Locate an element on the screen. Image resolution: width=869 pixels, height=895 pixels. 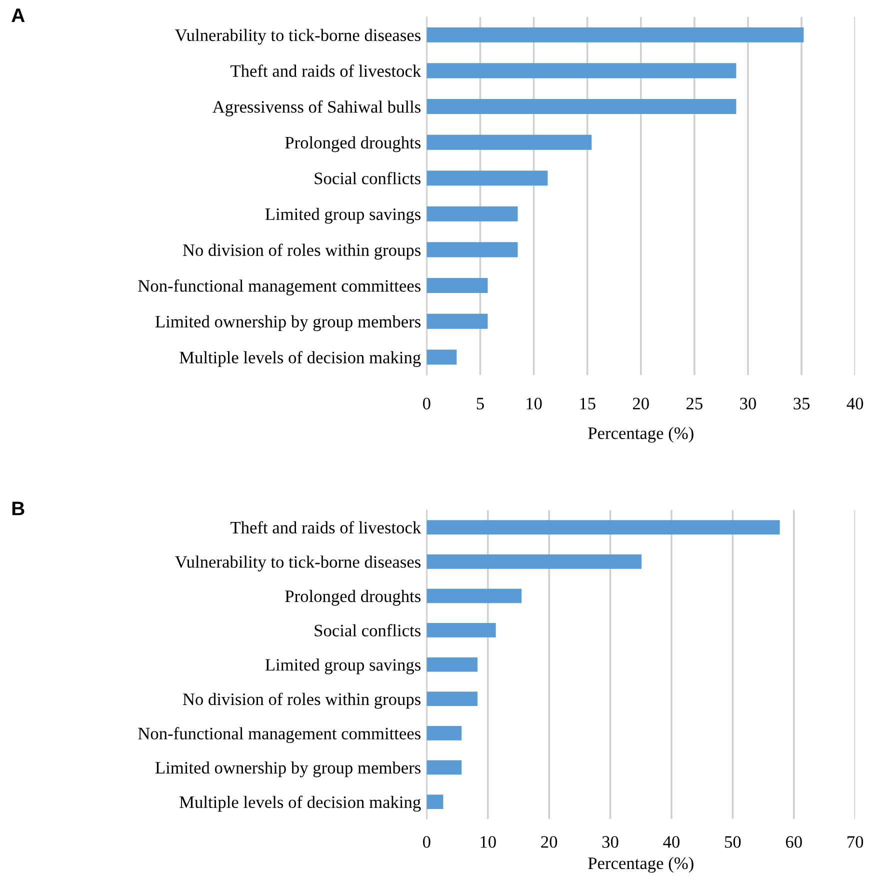
text: B is located at coordinates (18, 509).